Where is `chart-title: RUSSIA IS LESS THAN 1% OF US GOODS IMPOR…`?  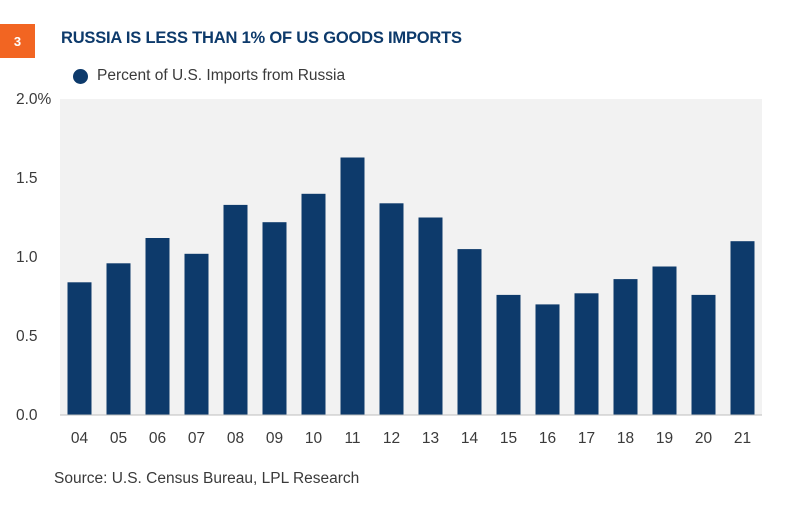
chart-title: RUSSIA IS LESS THAN 1% OF US GOODS IMPOR… is located at coordinates (261, 38).